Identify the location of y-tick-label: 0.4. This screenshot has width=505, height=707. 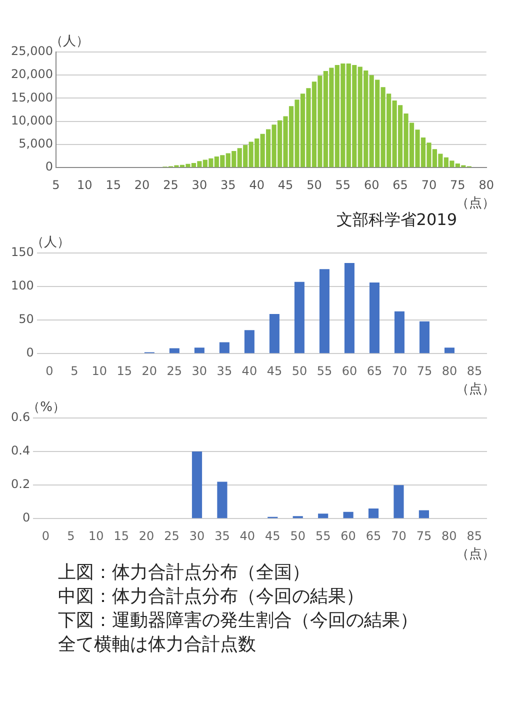
(20, 451).